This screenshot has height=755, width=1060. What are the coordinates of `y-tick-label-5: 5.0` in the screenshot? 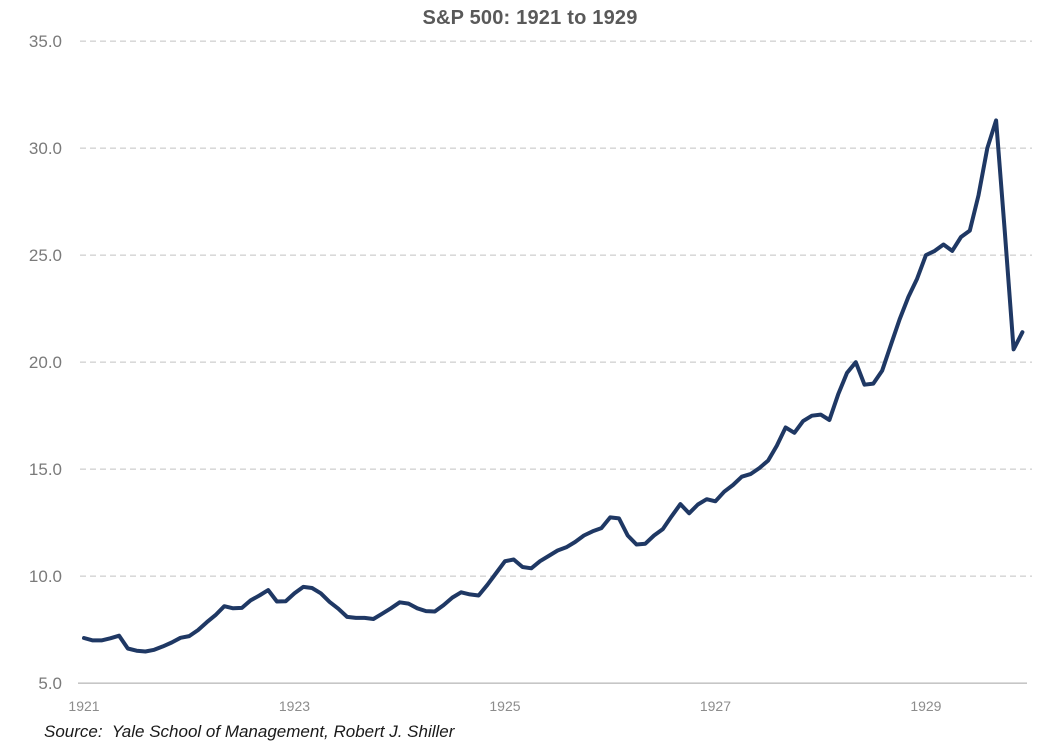 It's located at (50, 683).